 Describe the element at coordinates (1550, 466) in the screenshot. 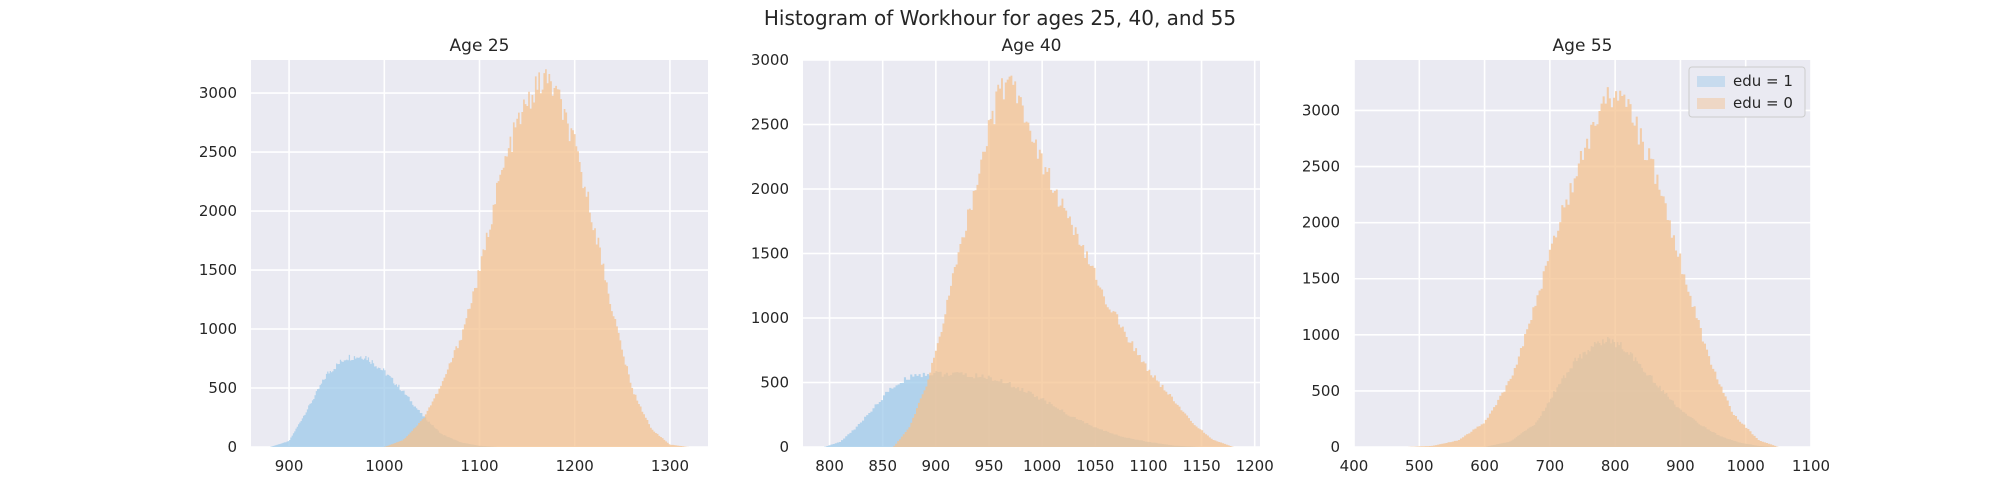

I see `x-tick-label: 700` at that location.